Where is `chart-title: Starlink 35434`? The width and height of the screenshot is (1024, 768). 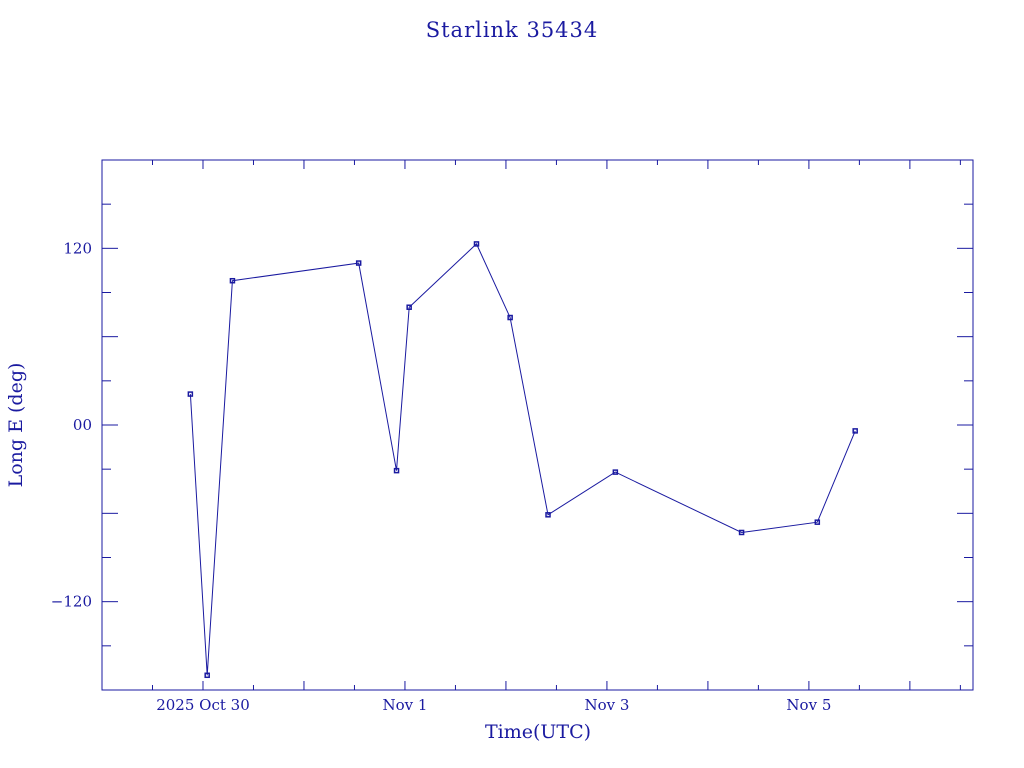
chart-title: Starlink 35434 is located at coordinates (512, 30).